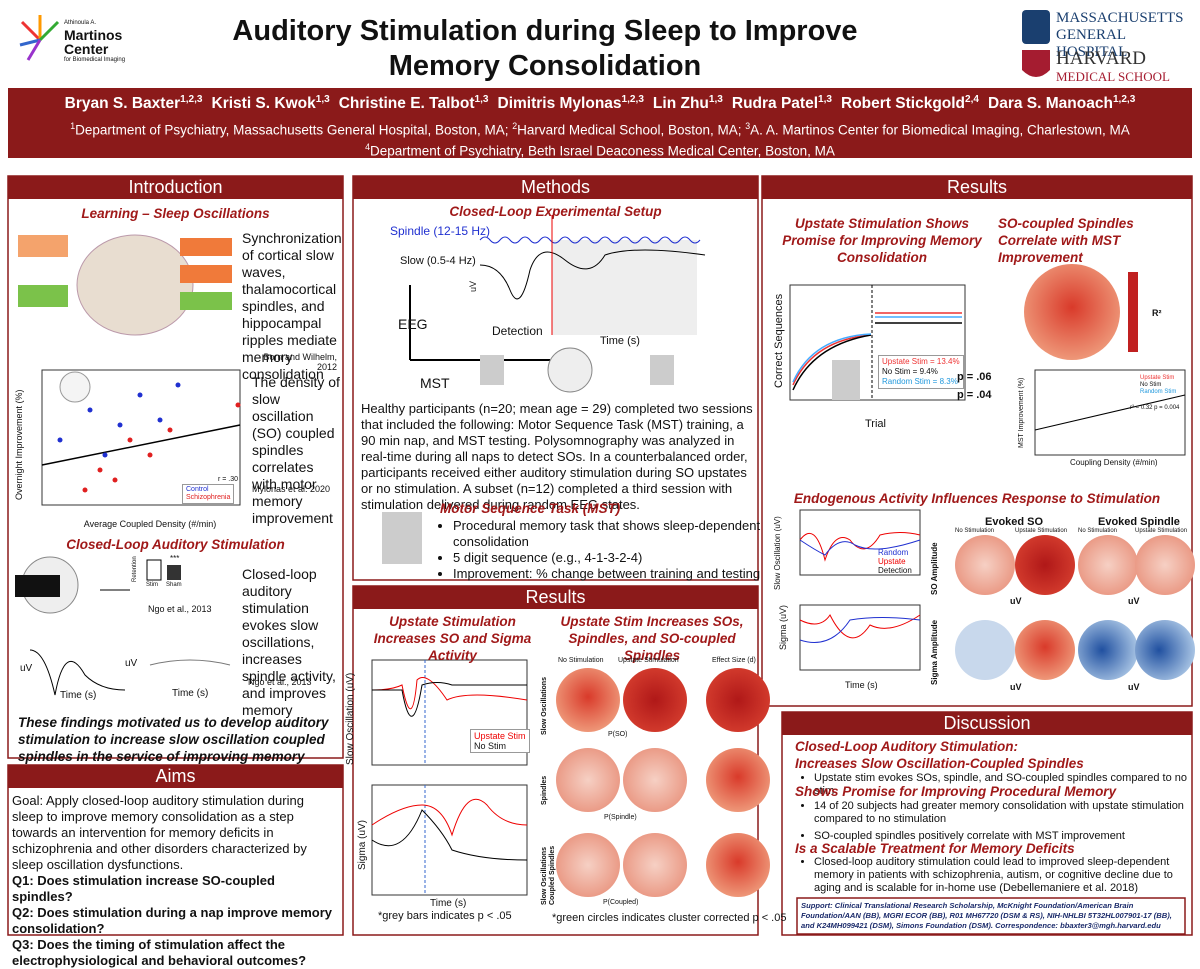 Image resolution: width=1200 pixels, height=969 pixels. Describe the element at coordinates (1101, 58) in the screenshot. I see `logo-line: HARVARD` at that location.